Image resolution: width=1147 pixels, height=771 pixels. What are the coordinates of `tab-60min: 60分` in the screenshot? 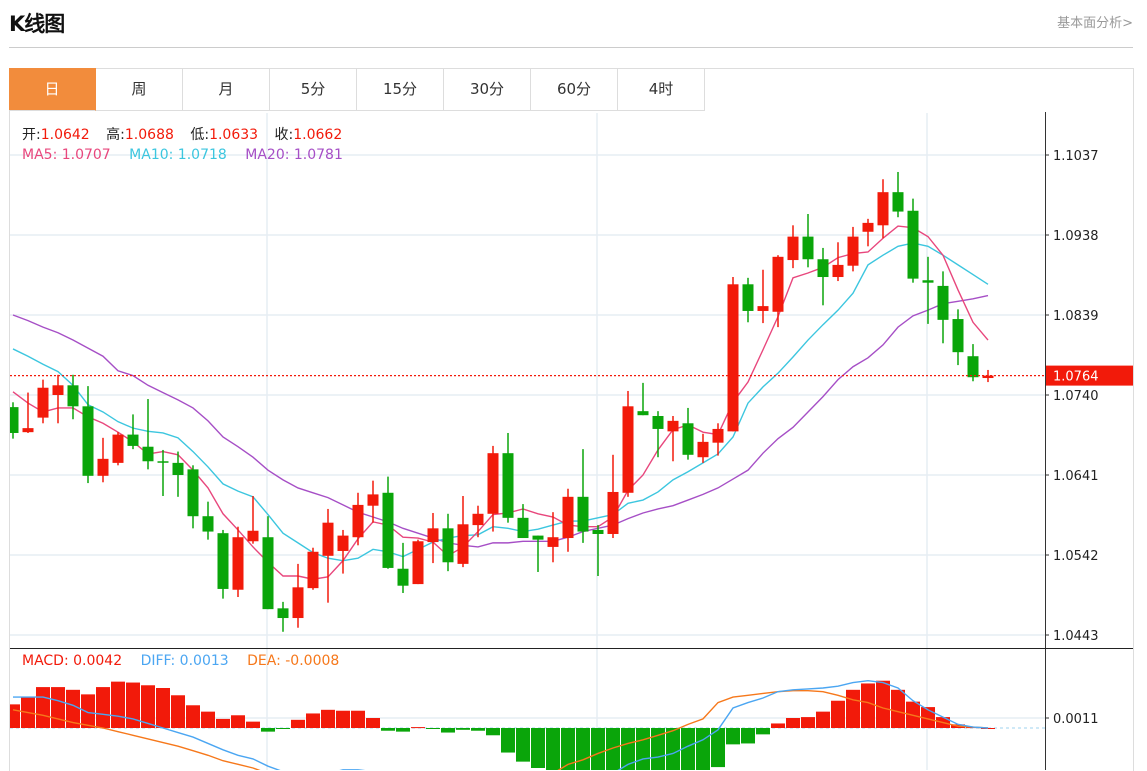 It's located at (574, 89).